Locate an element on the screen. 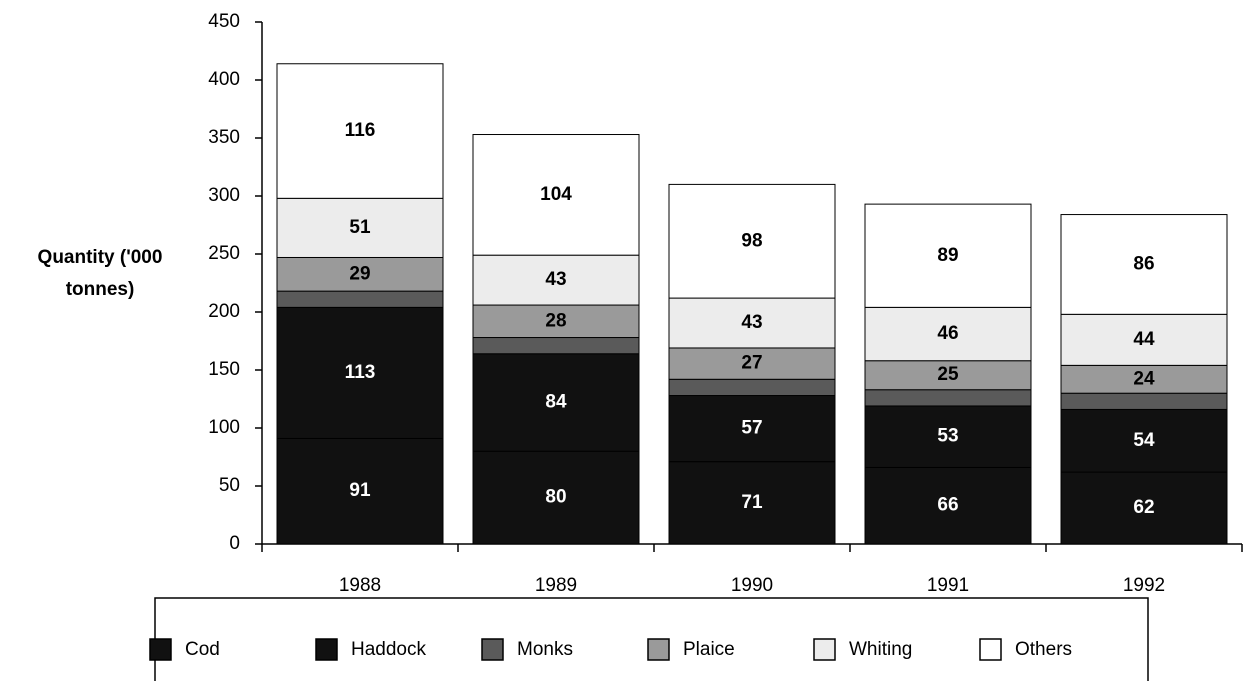 This screenshot has width=1250, height=681. data-label: 27 is located at coordinates (751, 363).